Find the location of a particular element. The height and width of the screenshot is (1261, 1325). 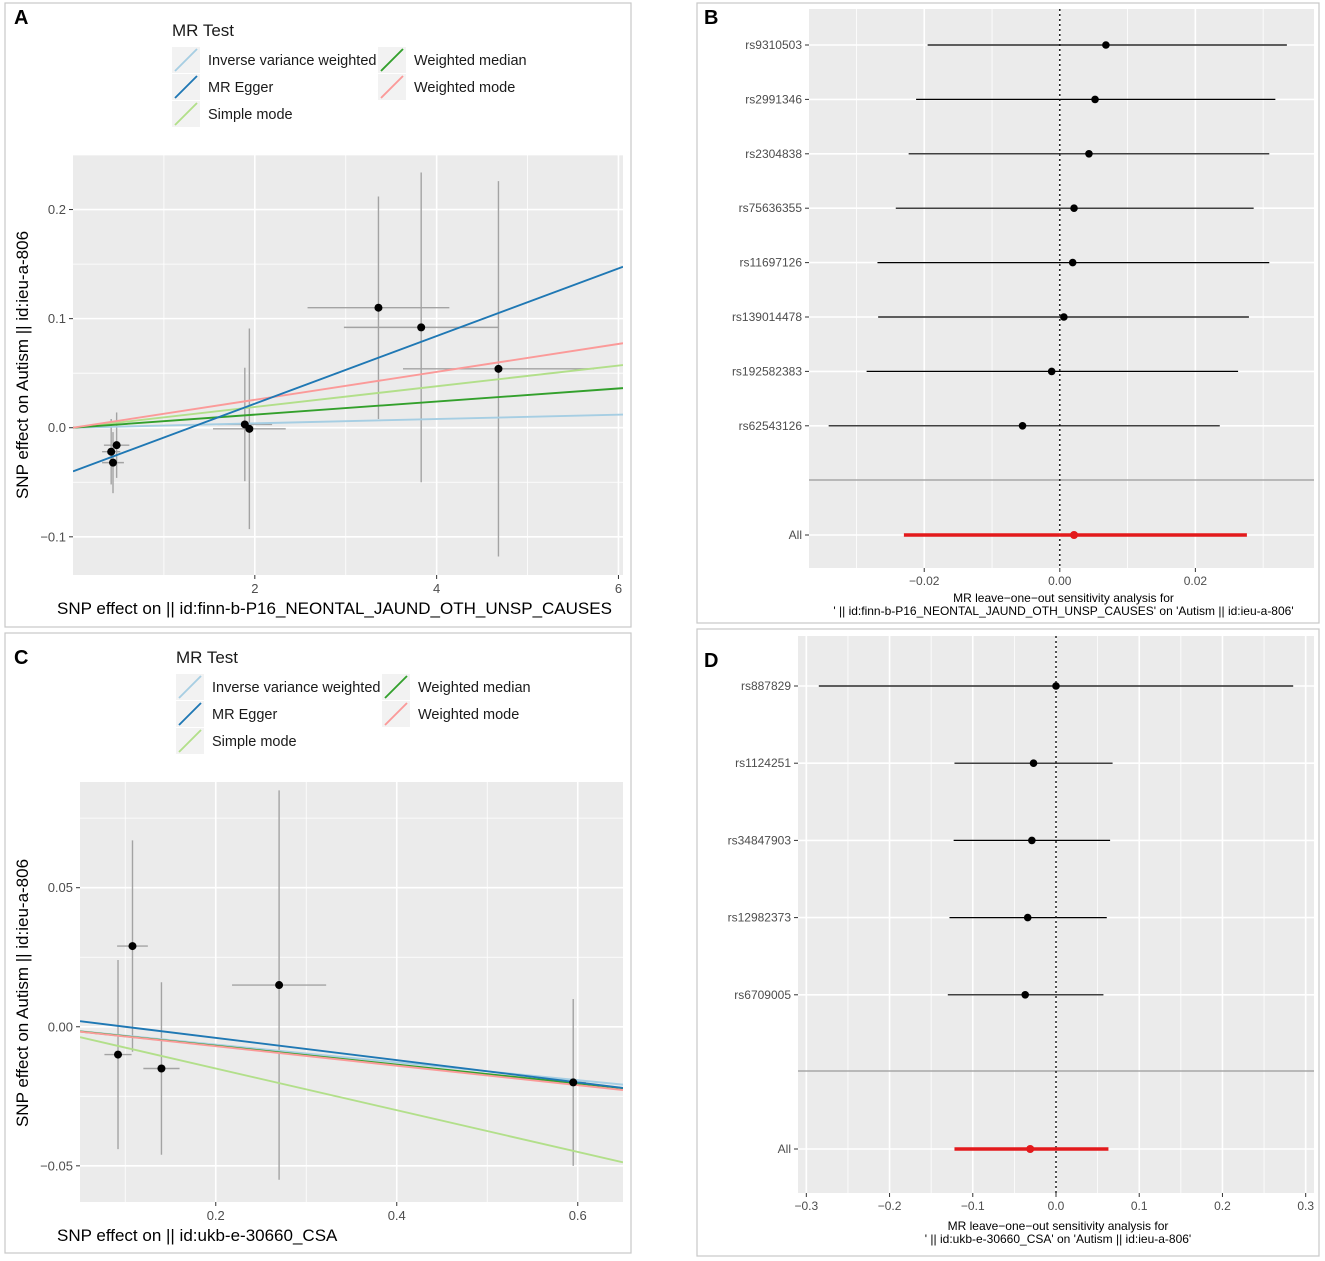

snp-label: rs139014478 is located at coordinates (767, 317).